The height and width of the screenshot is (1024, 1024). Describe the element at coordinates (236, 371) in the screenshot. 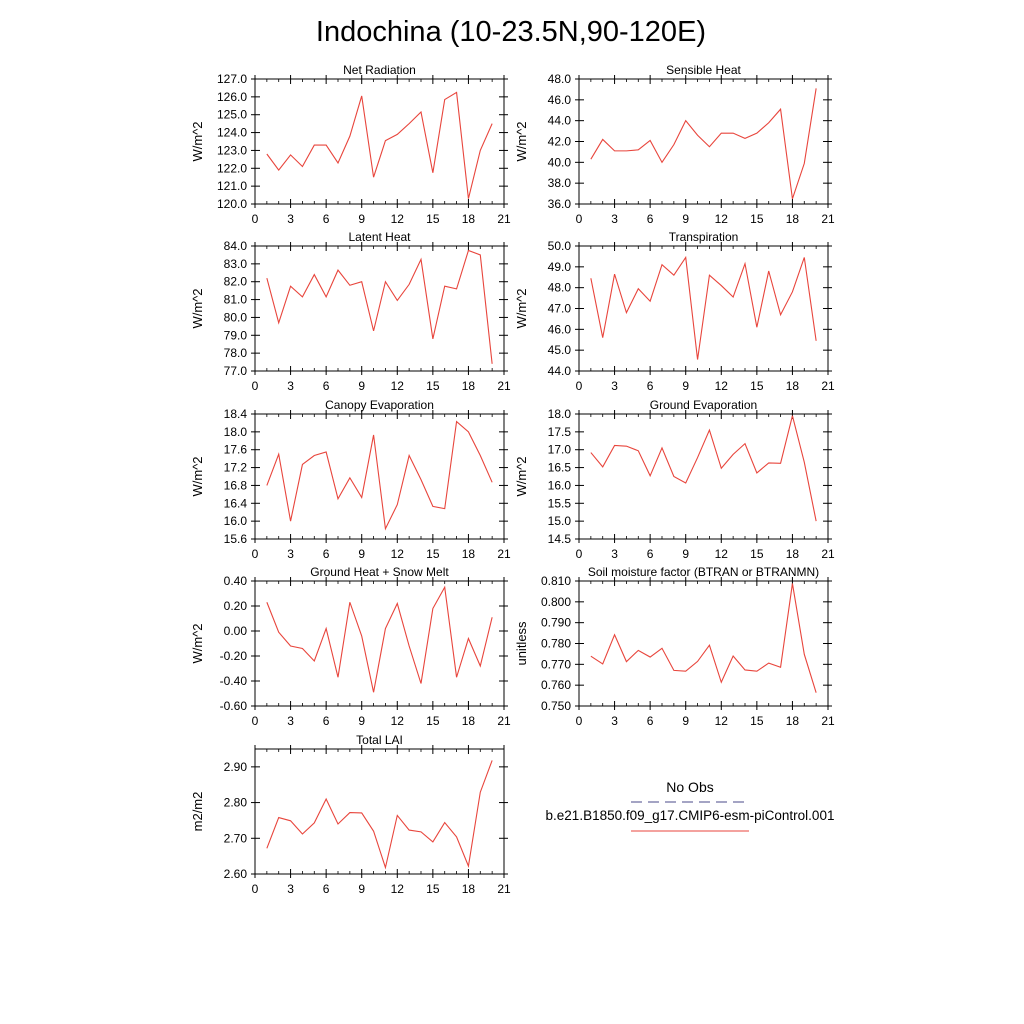

I see `y-tick-label: 77.0` at that location.